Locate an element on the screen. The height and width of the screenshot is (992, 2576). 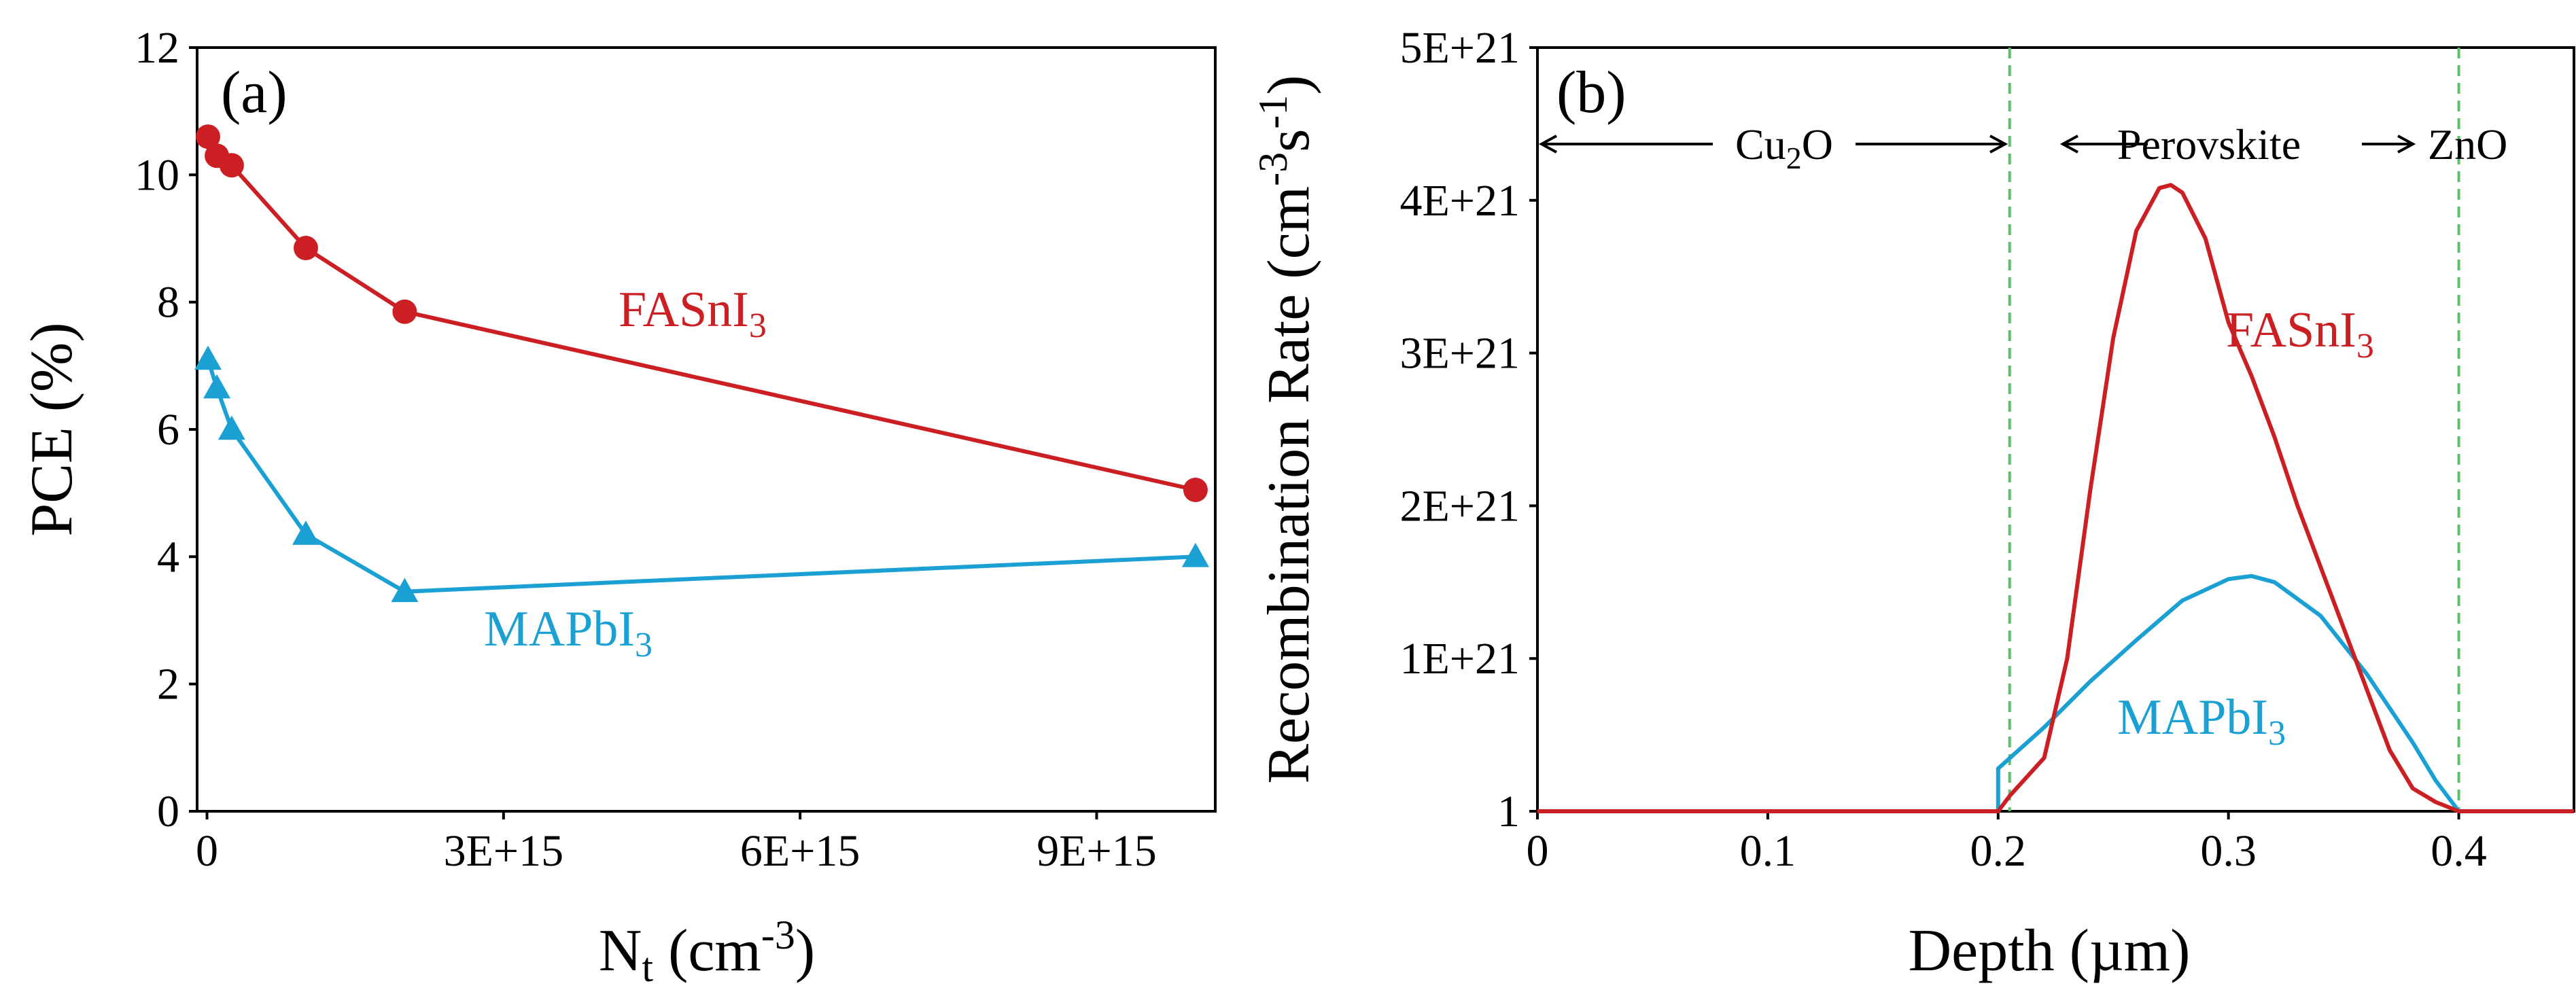
y-tick-label-a-3: 6 is located at coordinates (168, 430).